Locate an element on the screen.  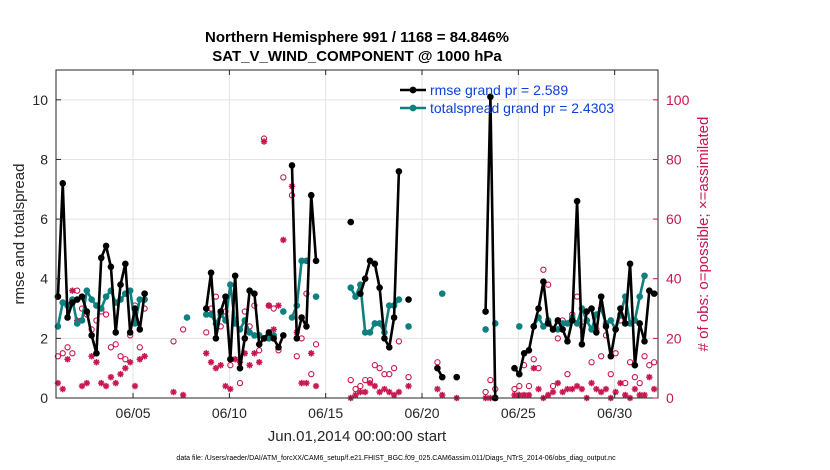
y2-axis-ticks: 0 20 40 60 80 100 is located at coordinates (671, 249).